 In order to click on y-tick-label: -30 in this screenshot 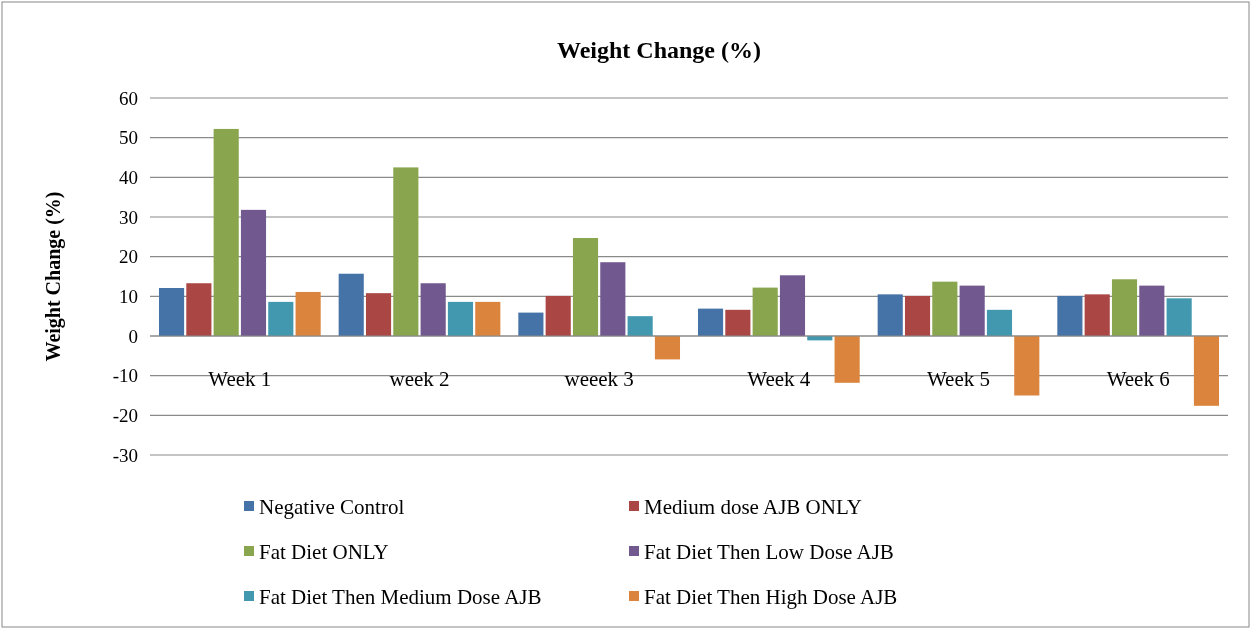, I will do `click(125, 455)`.